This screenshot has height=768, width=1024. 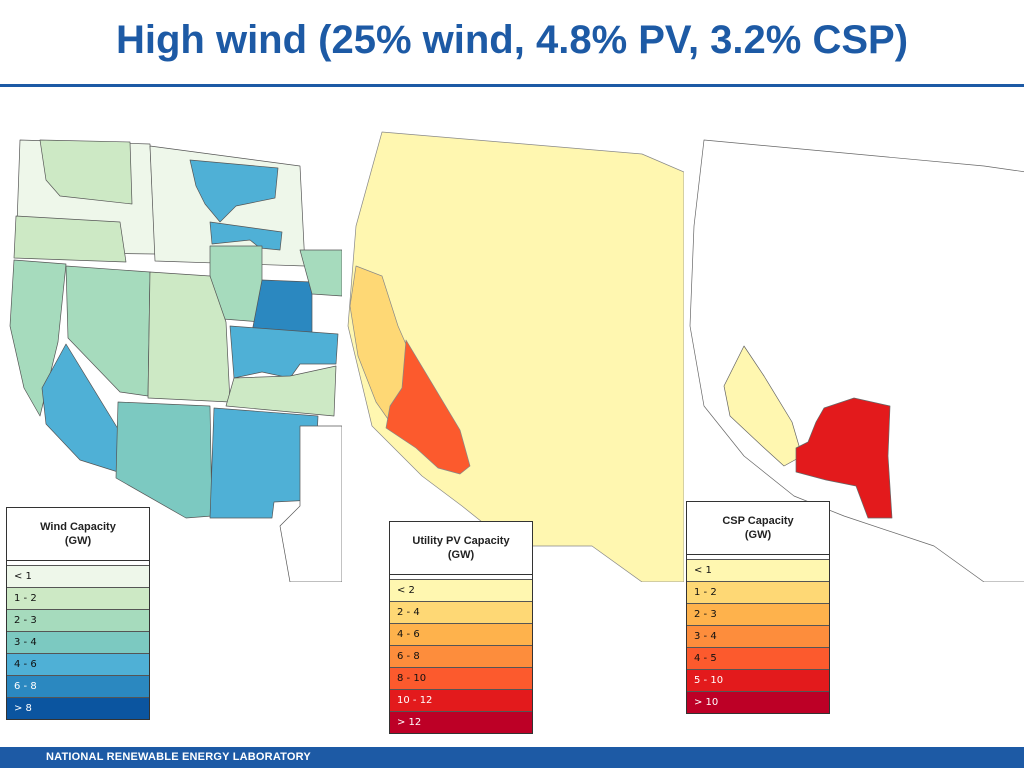 What do you see at coordinates (78, 708) in the screenshot?
I see `legend-bin: > 8` at bounding box center [78, 708].